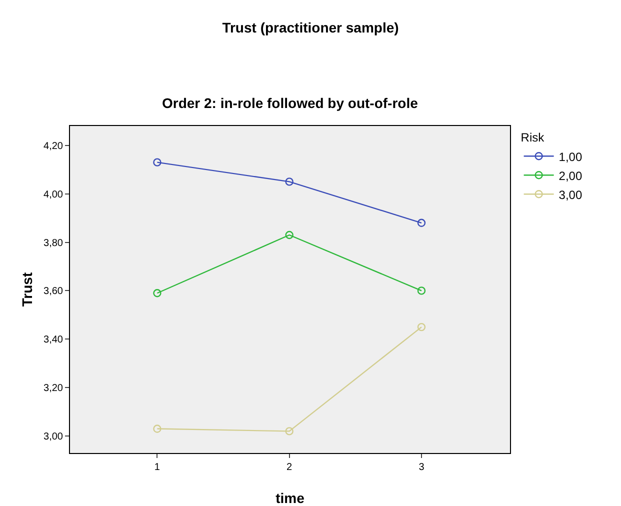  I want to click on x-tick-label: 3, so click(421, 467).